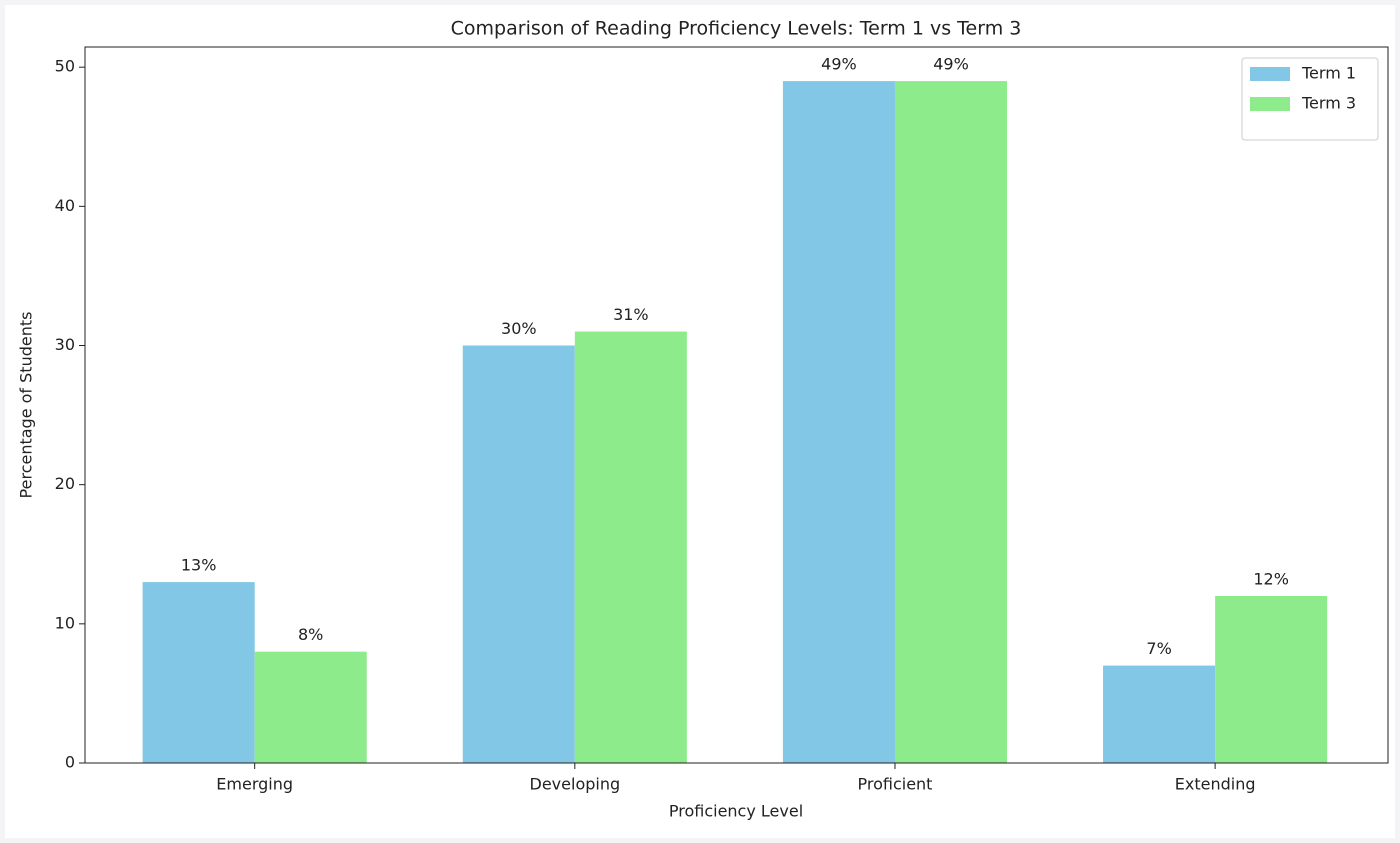 This screenshot has width=1400, height=843. I want to click on y-tick-label: 10, so click(65, 622).